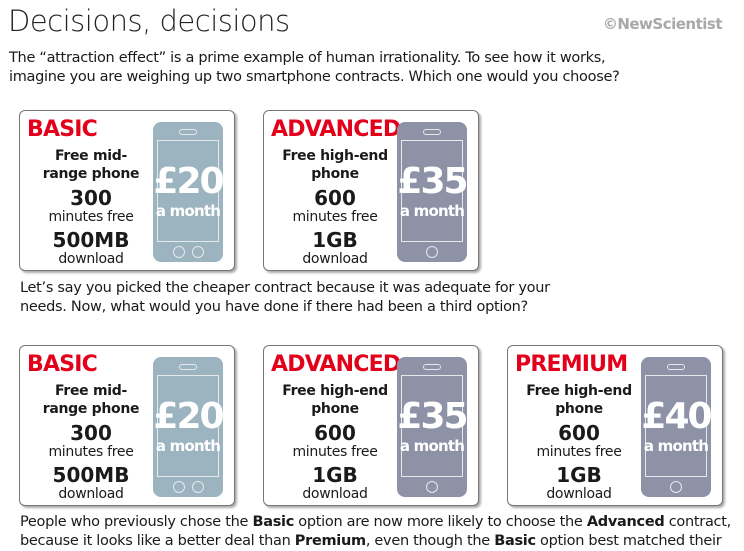  I want to click on bold-term: Advanced, so click(625, 522).